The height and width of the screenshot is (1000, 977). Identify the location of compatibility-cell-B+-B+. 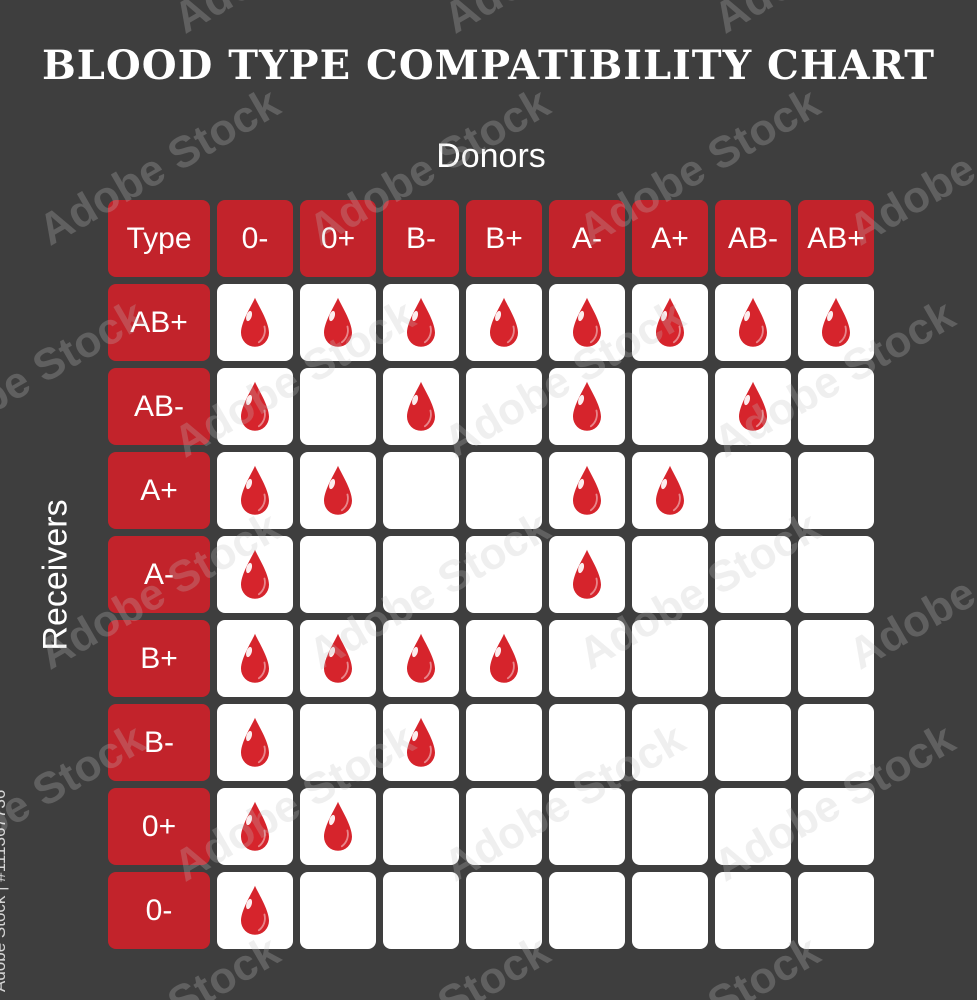
(504, 658).